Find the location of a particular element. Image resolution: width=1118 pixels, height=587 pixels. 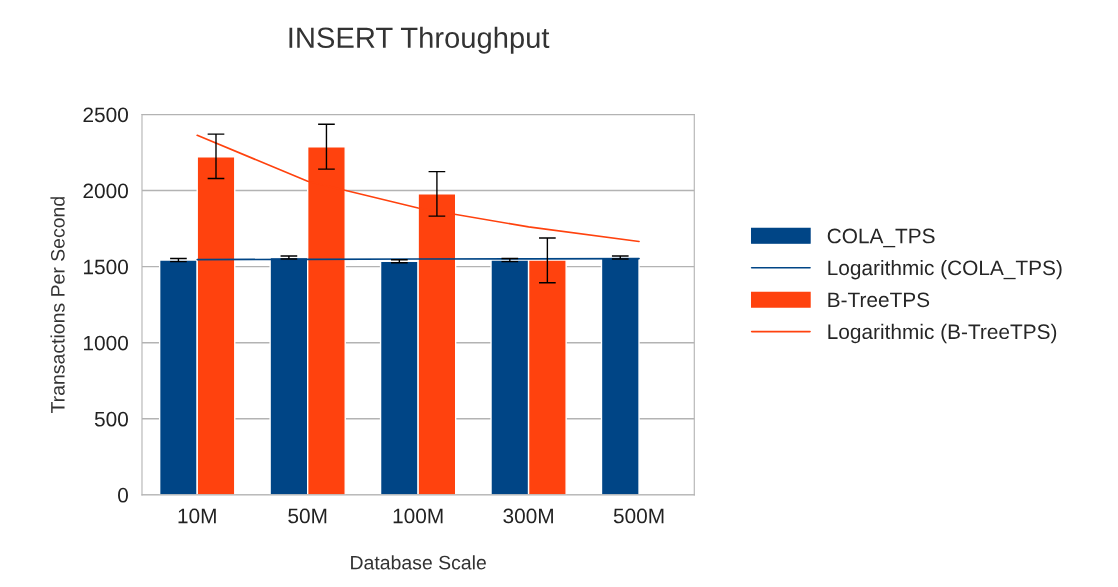

x-axis-title: Database Scale is located at coordinates (418, 562).